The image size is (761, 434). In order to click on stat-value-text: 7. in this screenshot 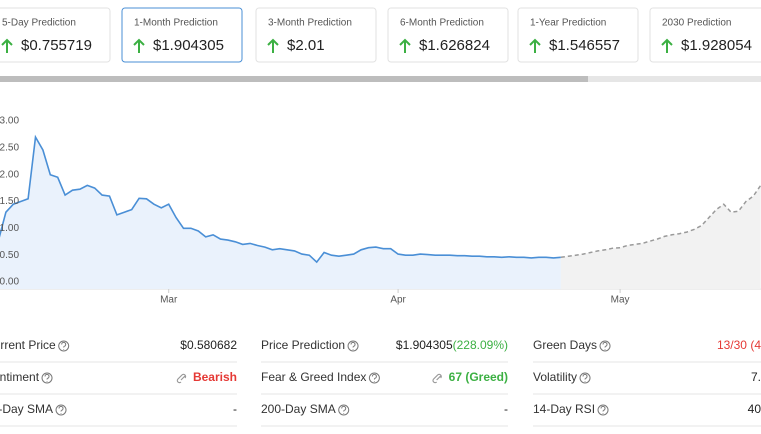, I will do `click(756, 377)`.